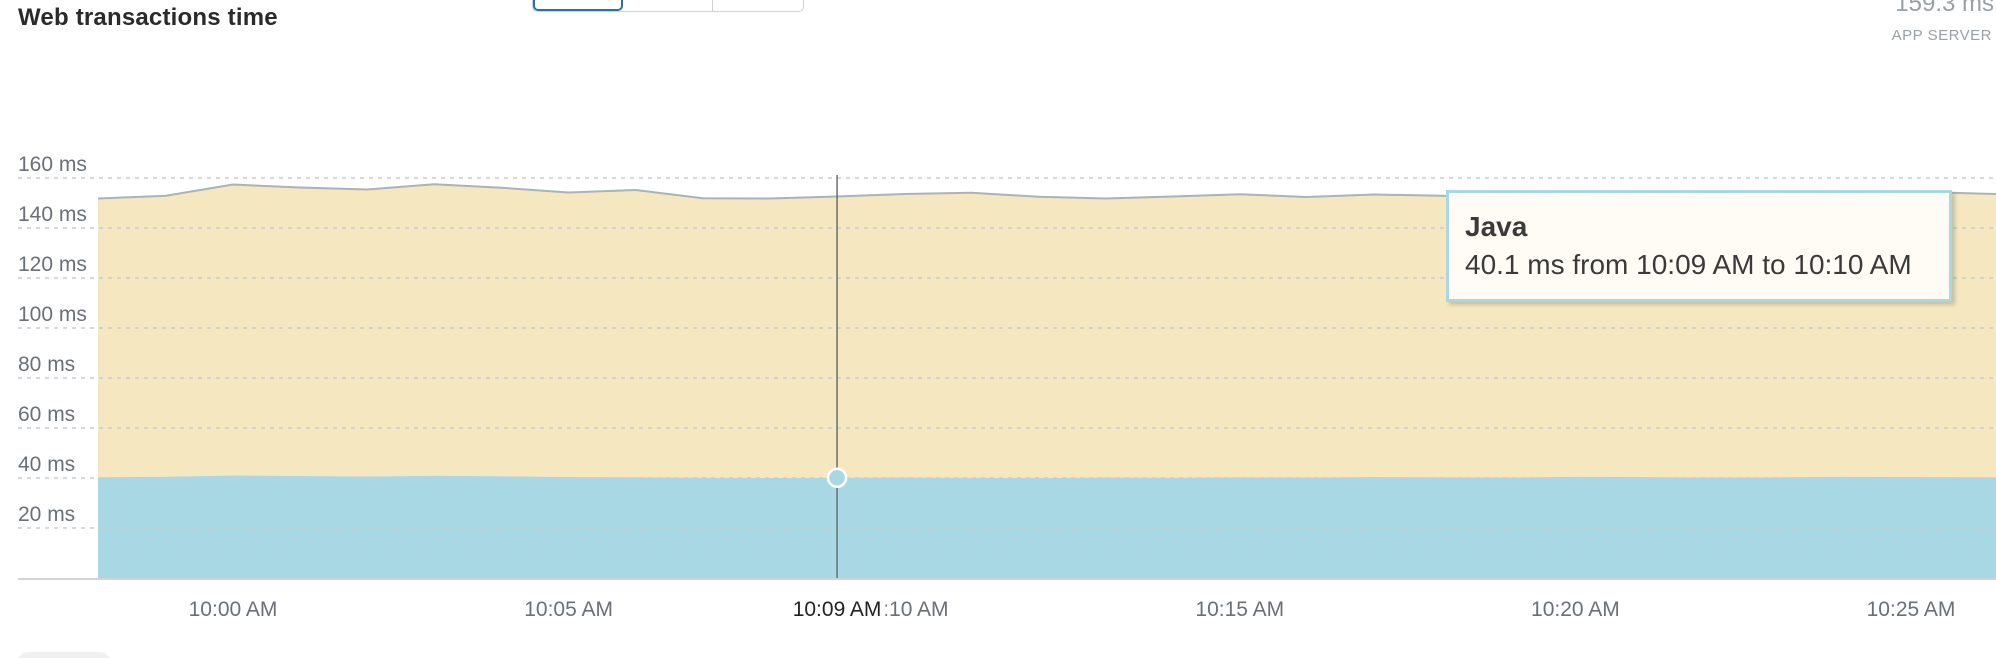 Image resolution: width=1996 pixels, height=658 pixels. What do you see at coordinates (148, 17) in the screenshot?
I see `chart-title: Web transactions time` at bounding box center [148, 17].